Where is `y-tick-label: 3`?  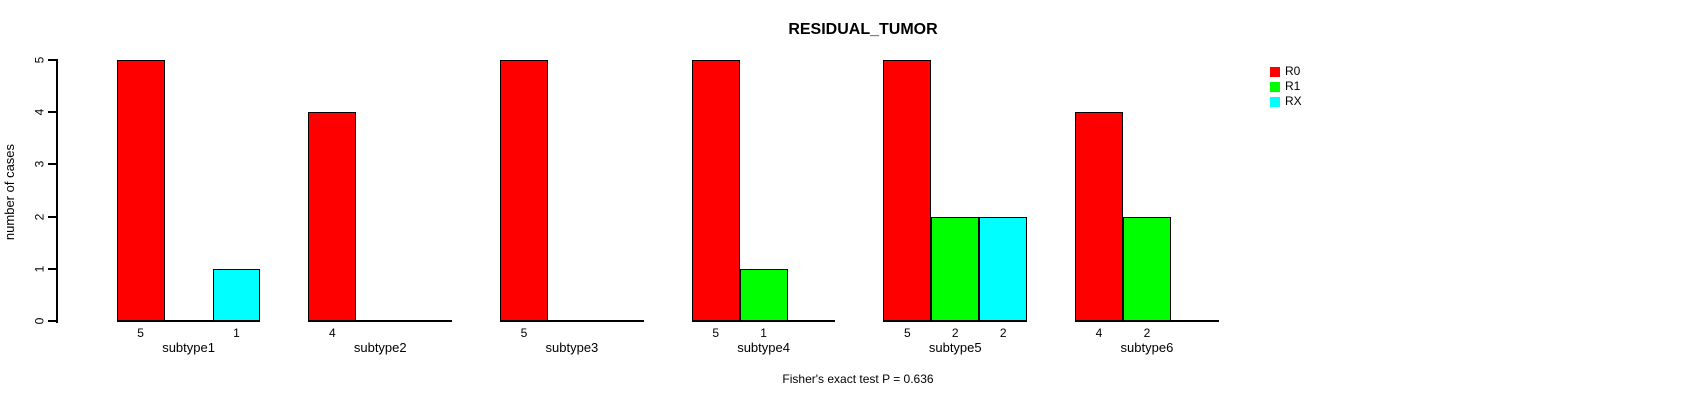 y-tick-label: 3 is located at coordinates (39, 164).